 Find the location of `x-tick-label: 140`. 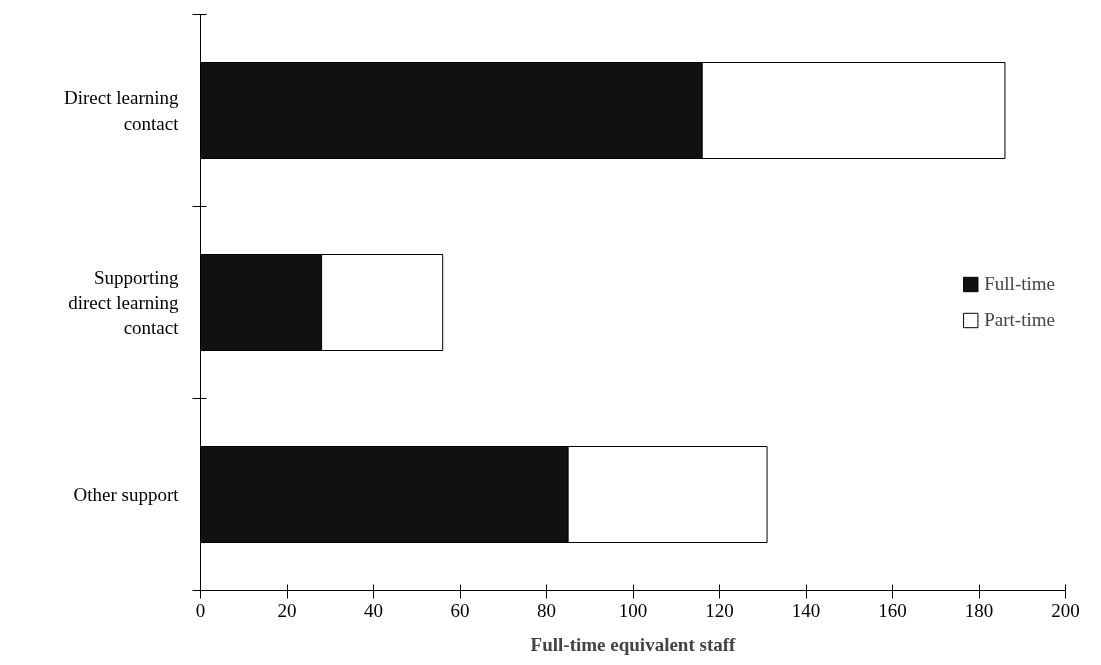

x-tick-label: 140 is located at coordinates (806, 610).